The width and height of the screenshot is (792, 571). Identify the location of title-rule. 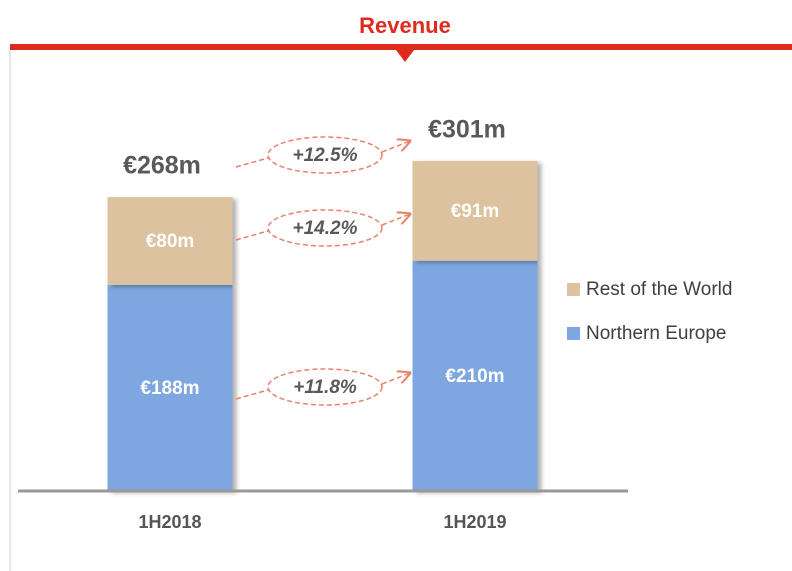
(401, 47).